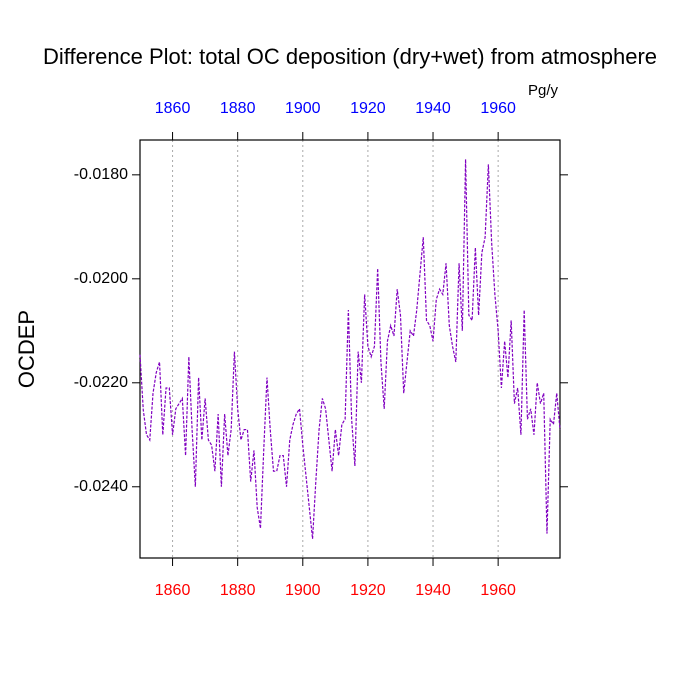  I want to click on x-top-tick-label: 1880, so click(238, 108).